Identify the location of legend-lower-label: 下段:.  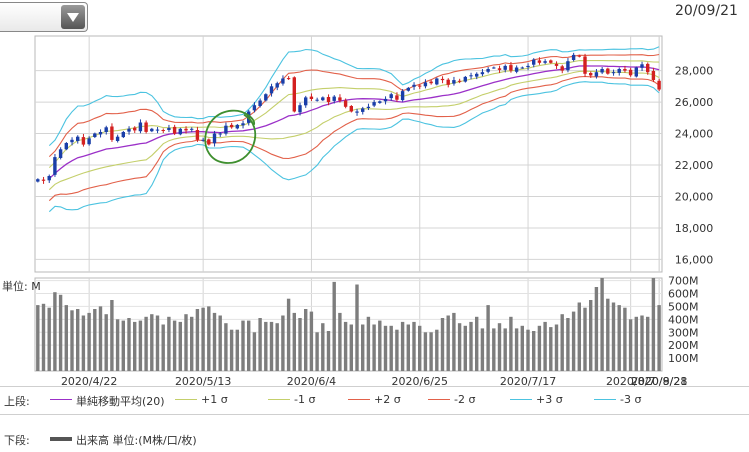
(17, 440).